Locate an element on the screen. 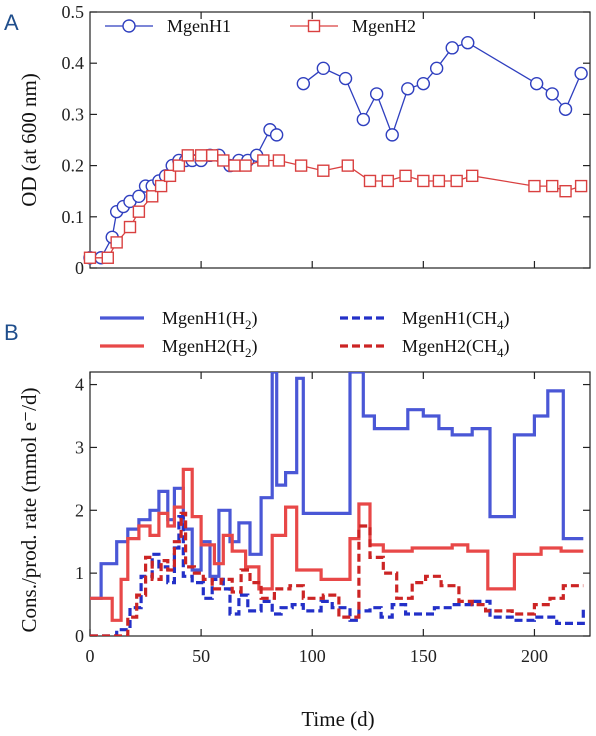 This screenshot has width=596, height=736. panel-a-letter: A is located at coordinates (11, 22).